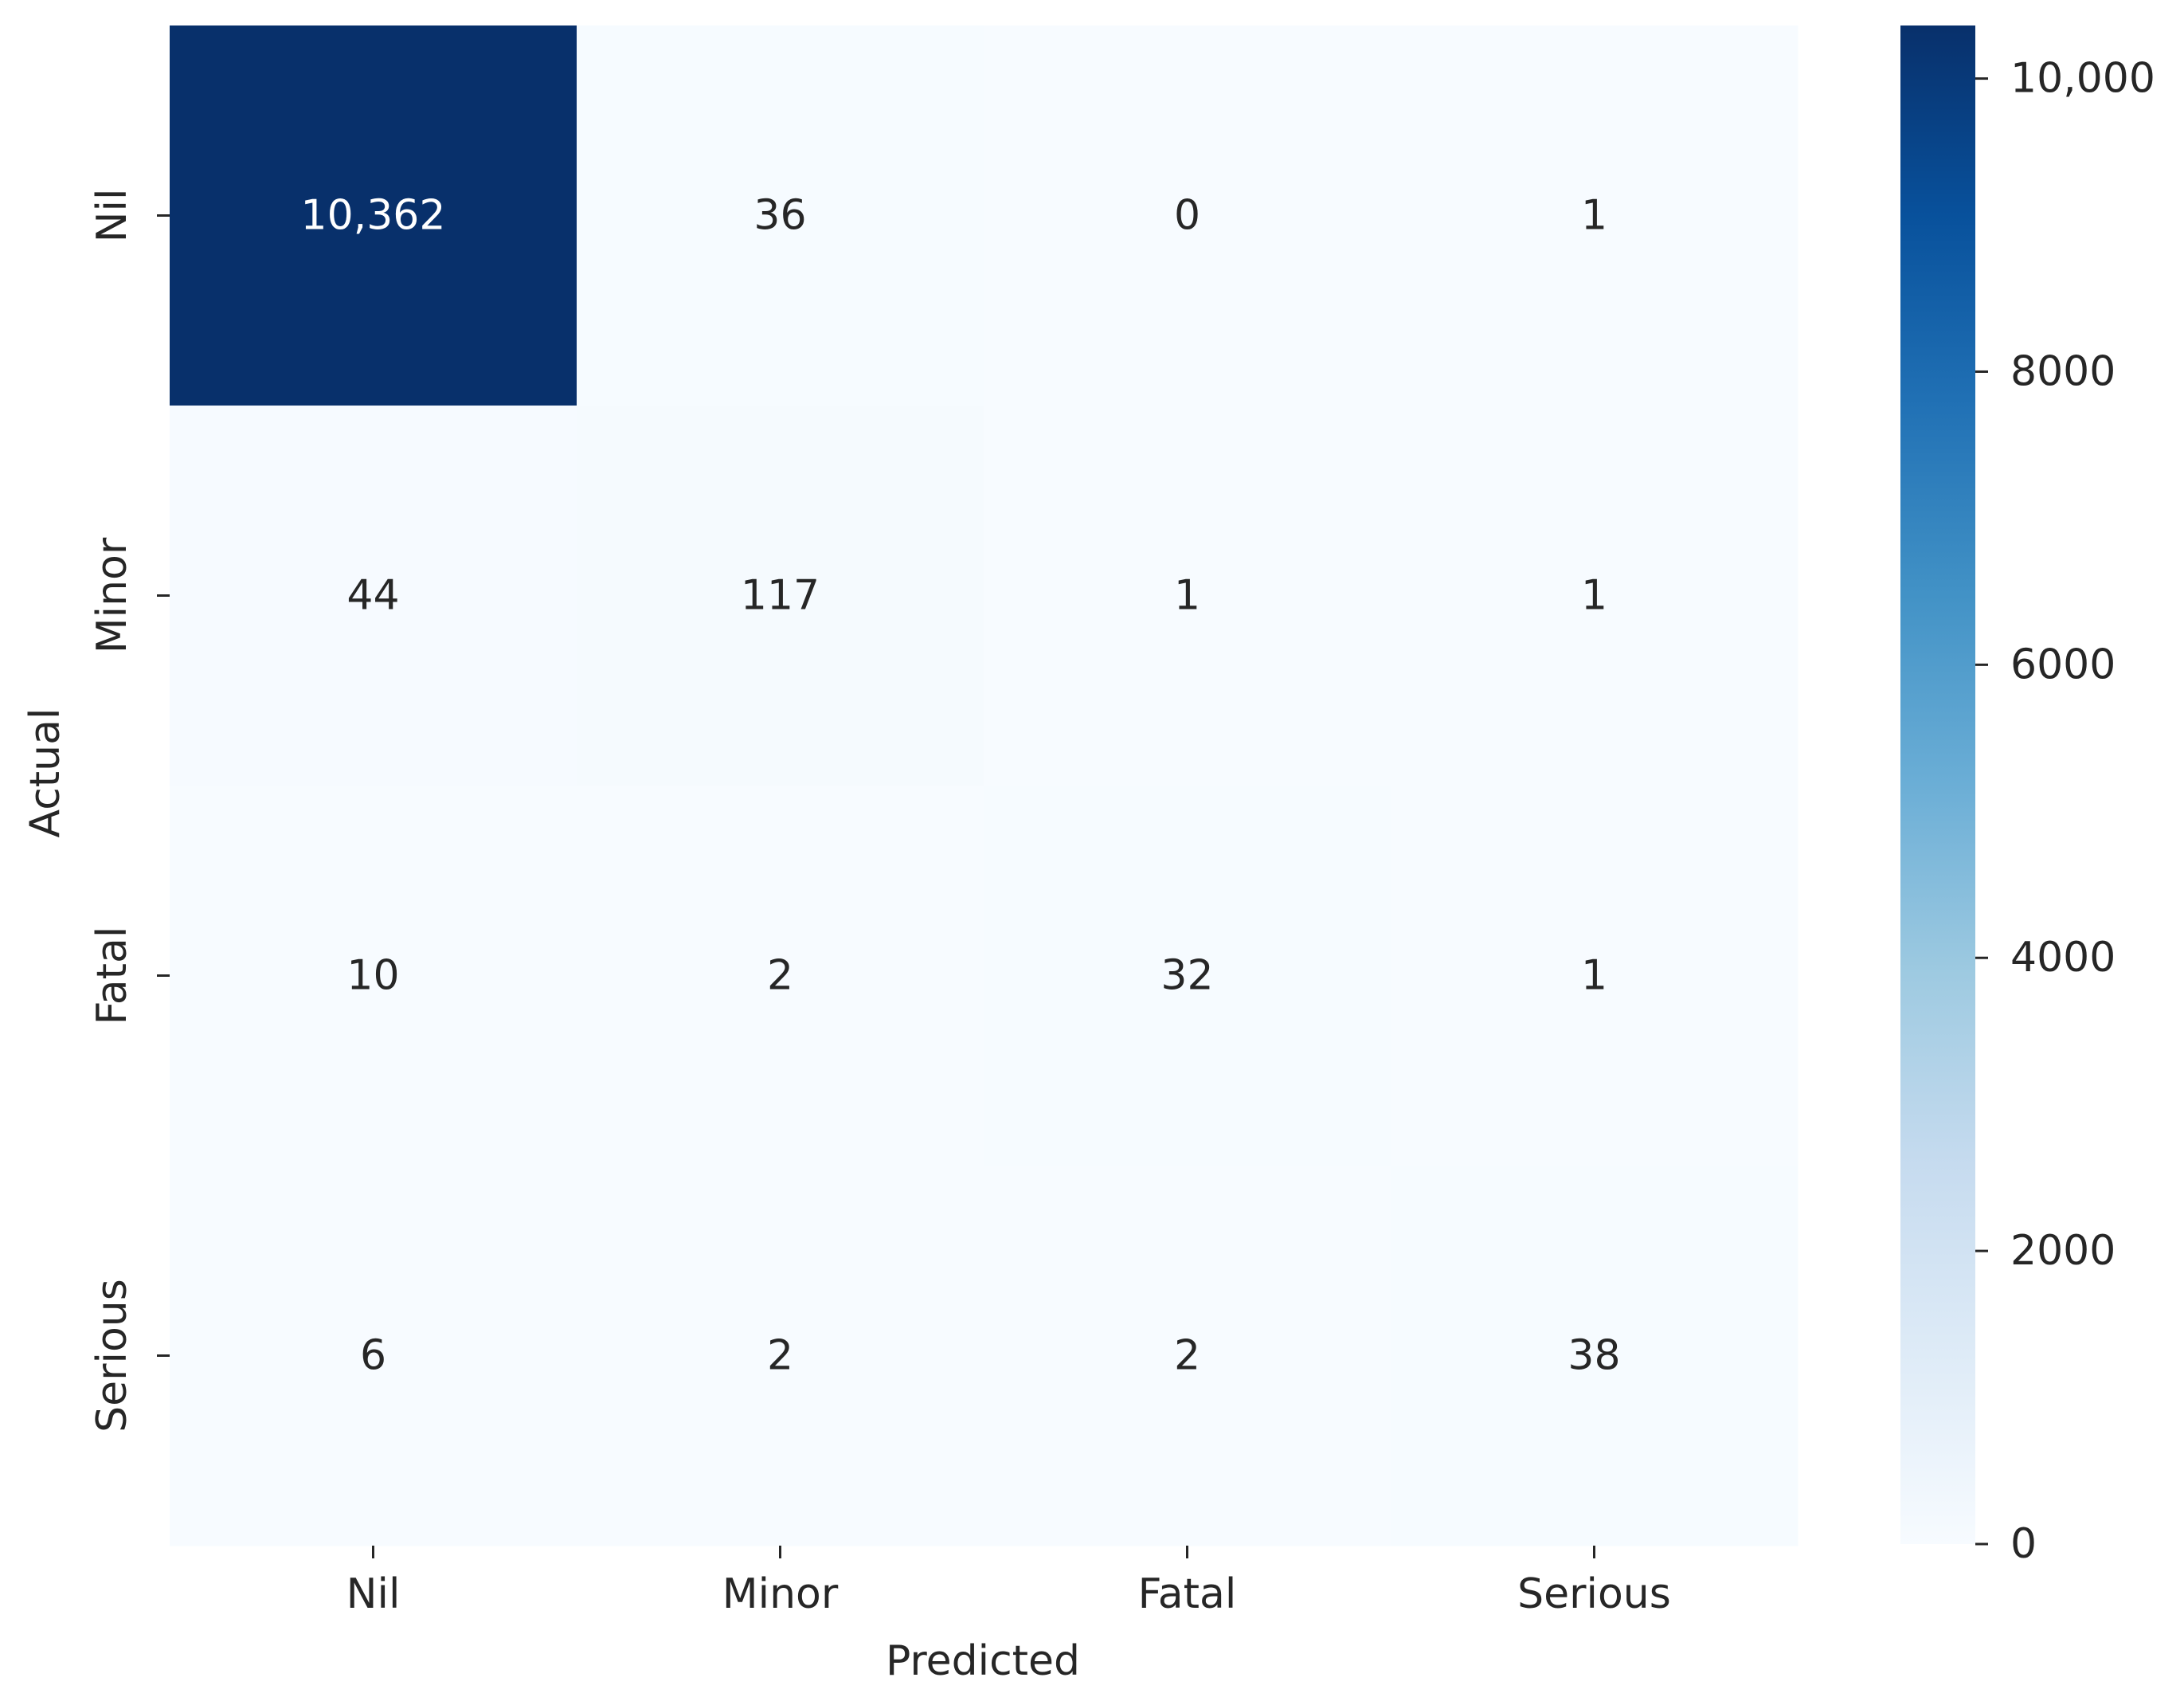  Describe the element at coordinates (112, 1356) in the screenshot. I see `y-tick-label: Serious` at that location.